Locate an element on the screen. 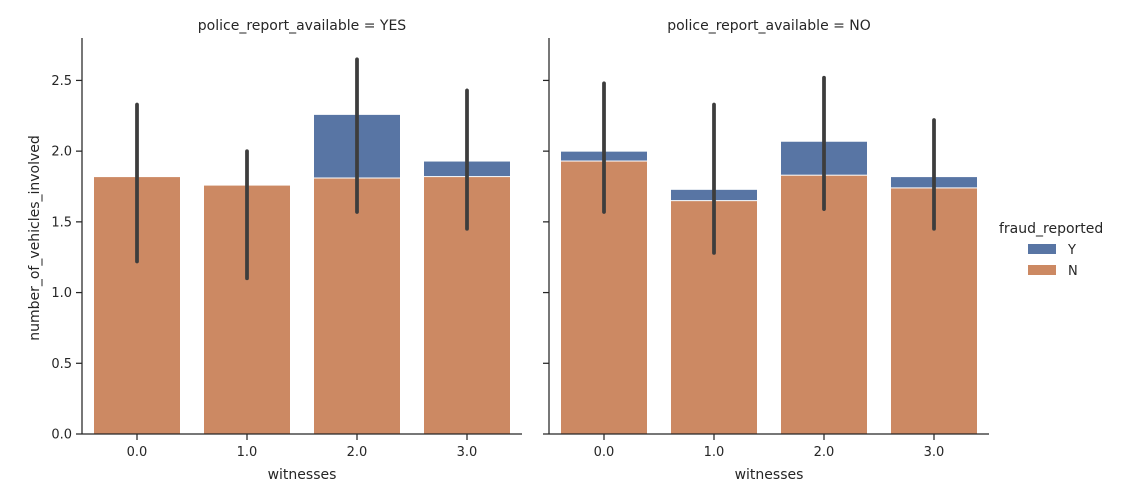 This screenshot has width=1121, height=500. legend-label-n: N is located at coordinates (1073, 271).